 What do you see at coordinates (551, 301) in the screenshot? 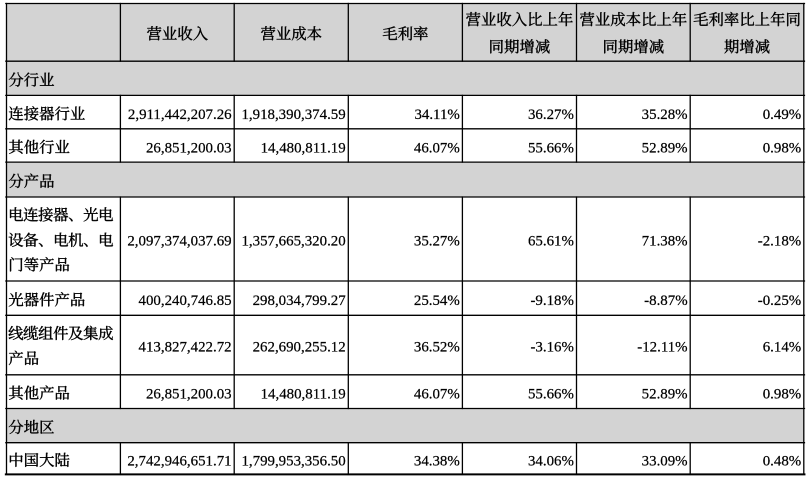
I see `svg-text: -9.18%` at bounding box center [551, 301].